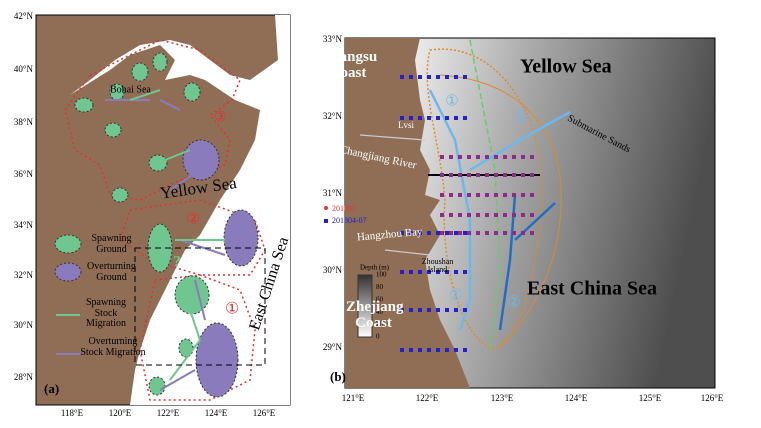 This screenshot has height=428, width=761. I want to click on spawning-grounds, so click(142, 224).